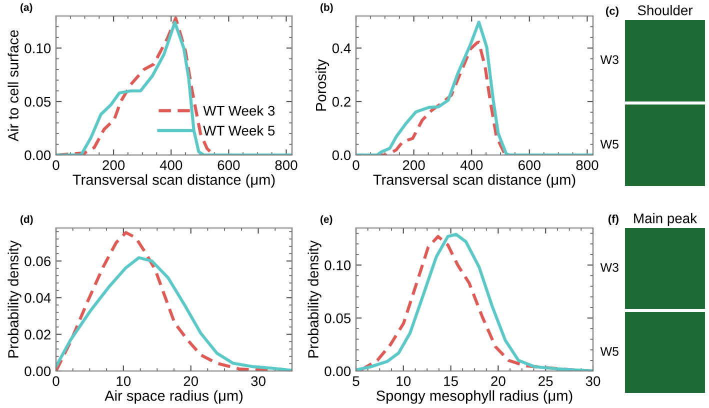 Image resolution: width=709 pixels, height=408 pixels. Describe the element at coordinates (326, 8) in the screenshot. I see `text: (b)` at that location.